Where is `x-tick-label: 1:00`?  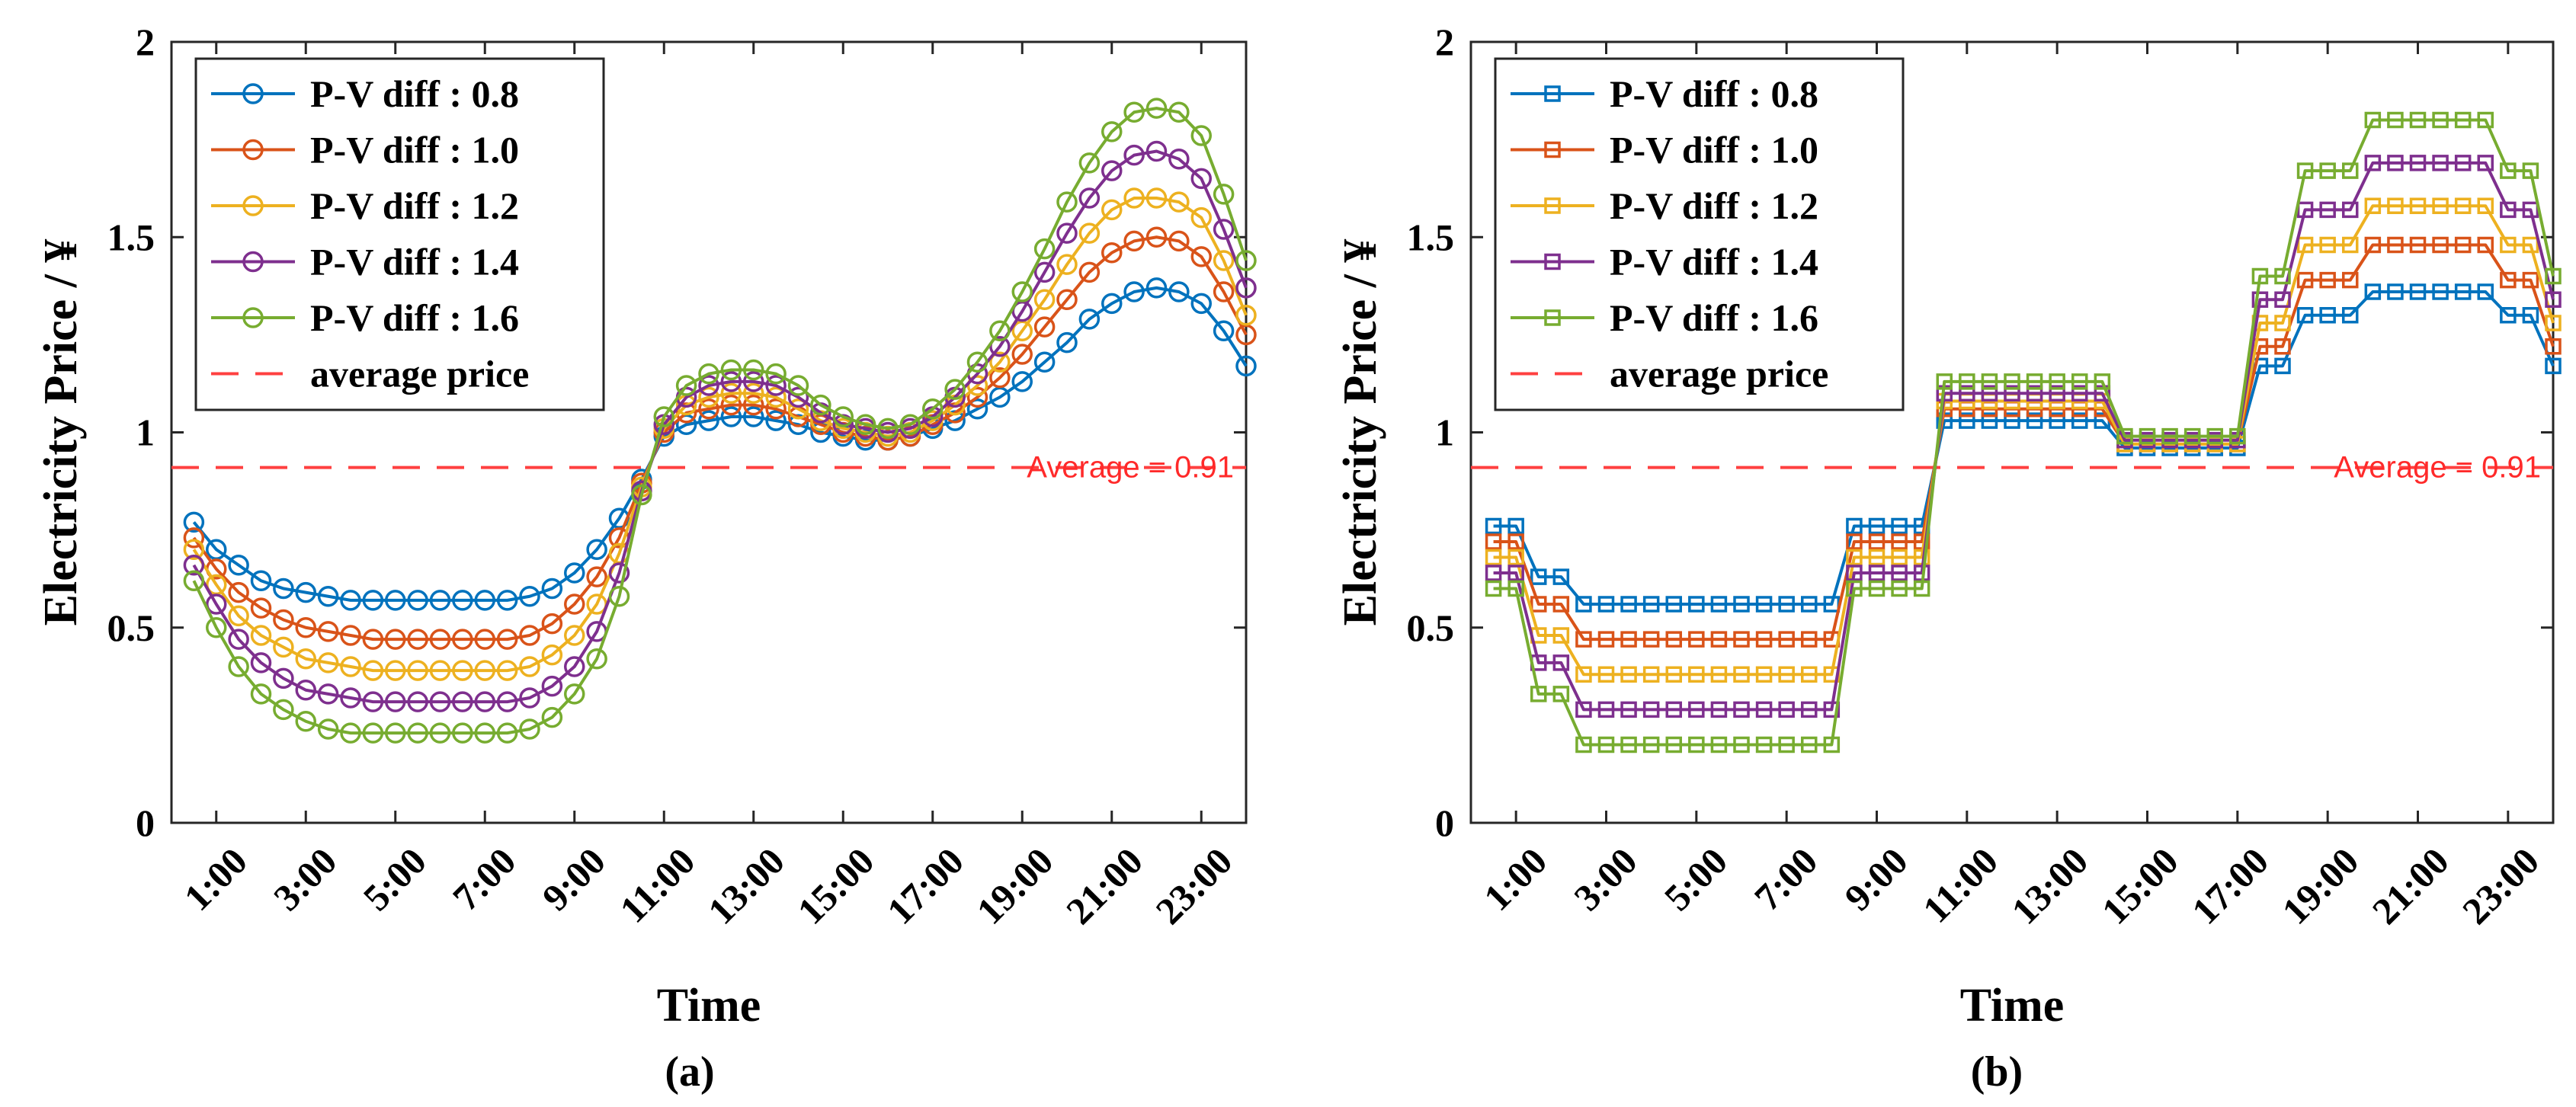 x-tick-label: 1:00 is located at coordinates (1515, 879).